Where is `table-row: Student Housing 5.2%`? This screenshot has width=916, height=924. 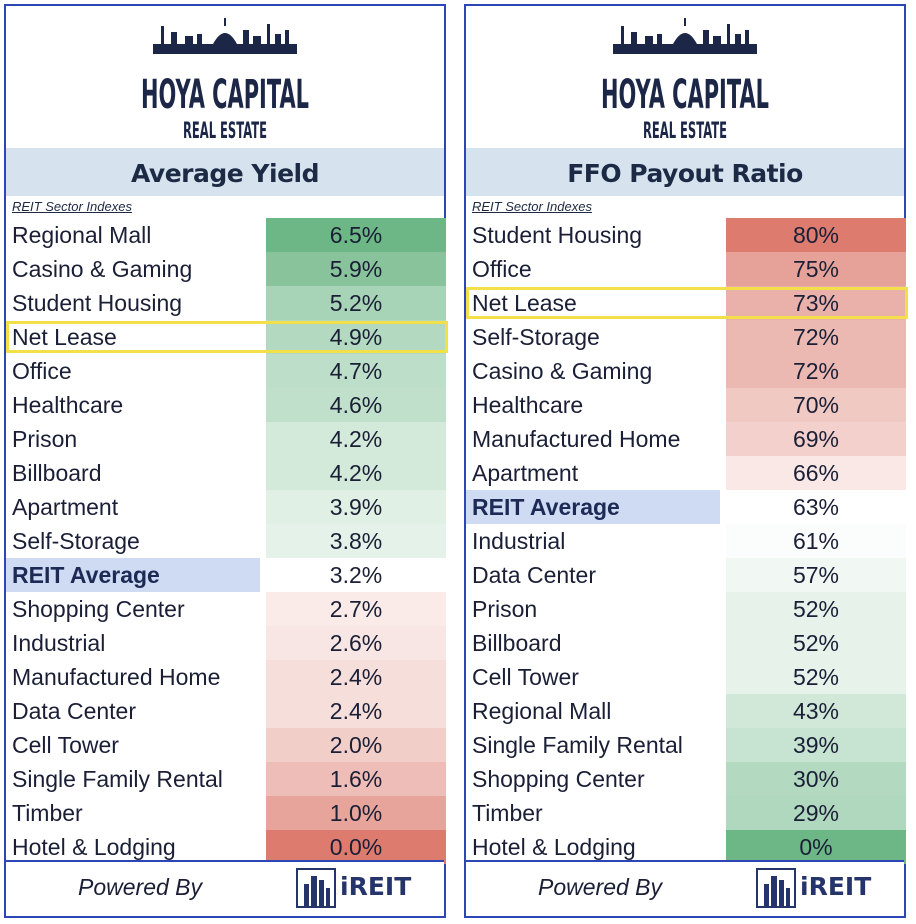
table-row: Student Housing 5.2% is located at coordinates (226, 303).